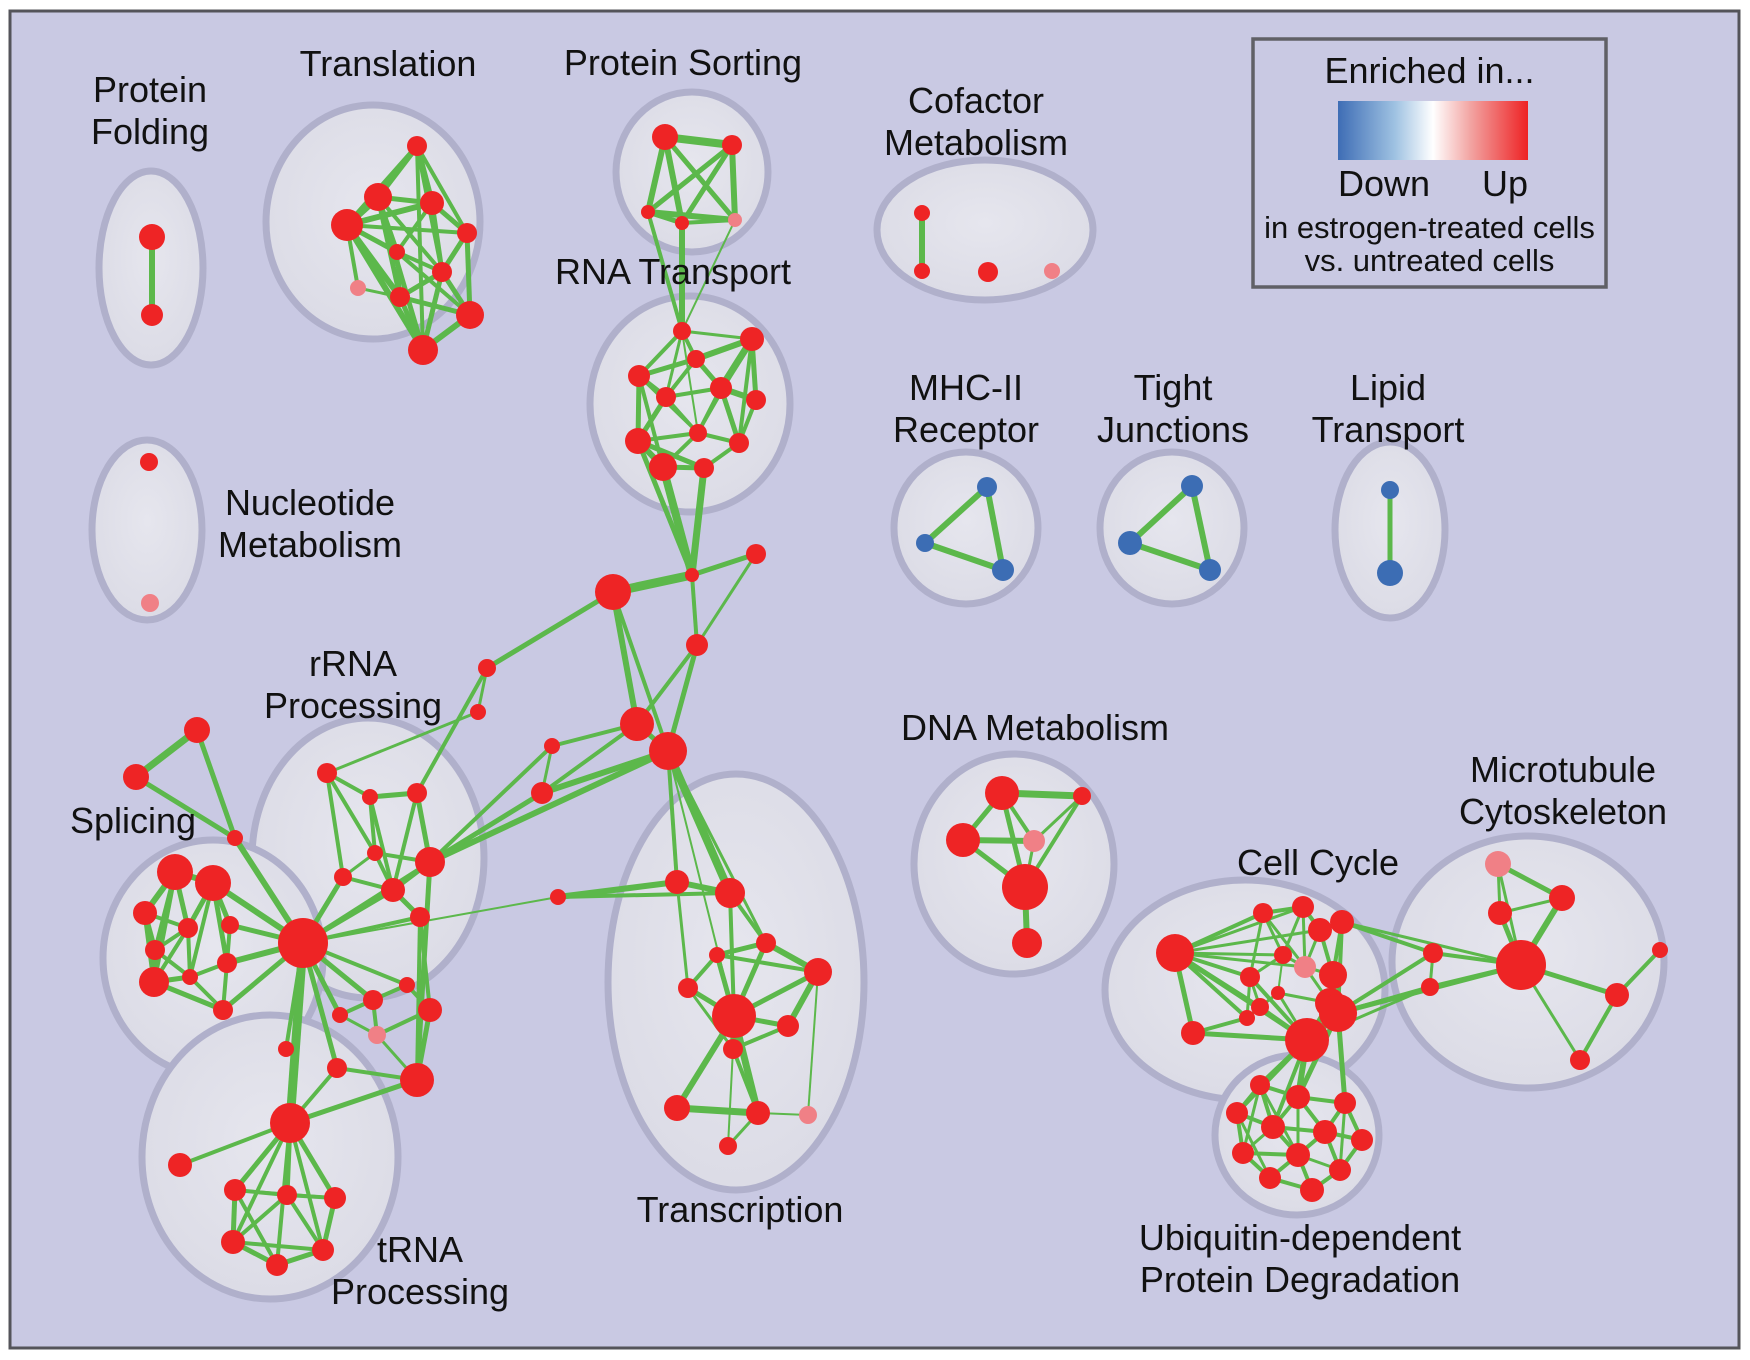 Image resolution: width=1750 pixels, height=1360 pixels. What do you see at coordinates (1384, 183) in the screenshot?
I see `legend-down-label: Down` at bounding box center [1384, 183].